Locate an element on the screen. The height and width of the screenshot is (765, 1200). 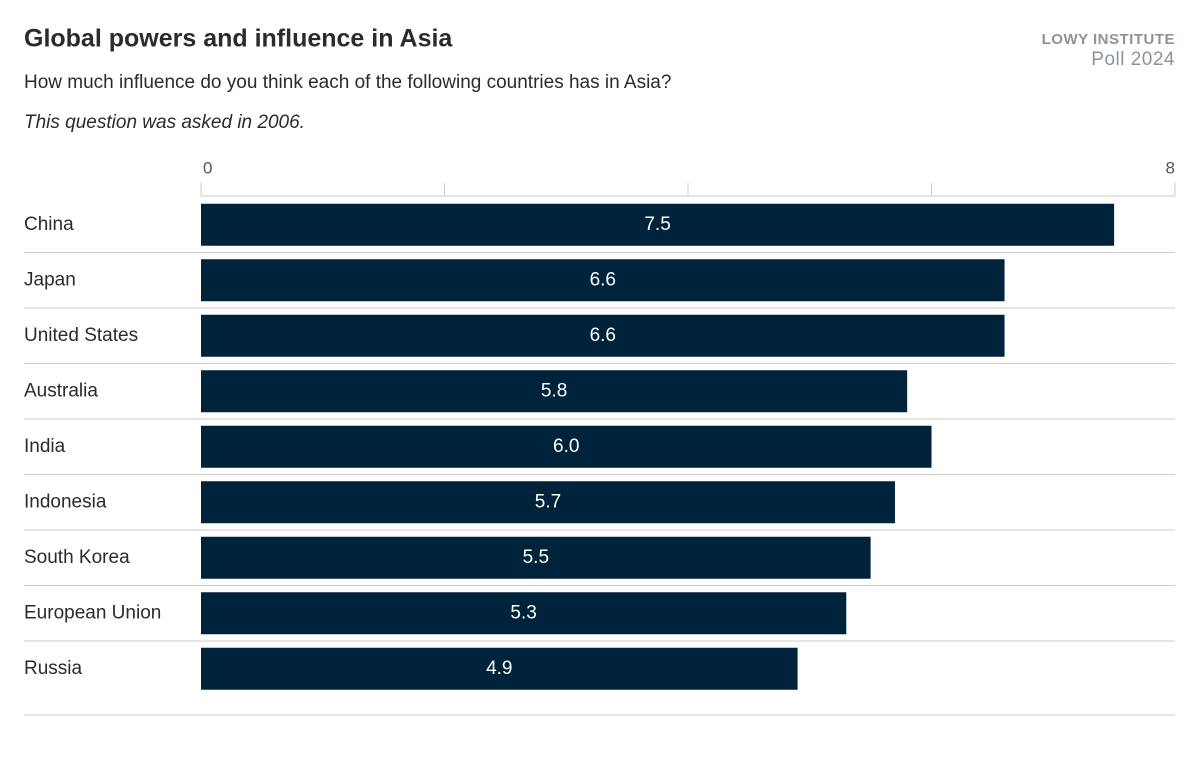
category-label: South Korea is located at coordinates (77, 557).